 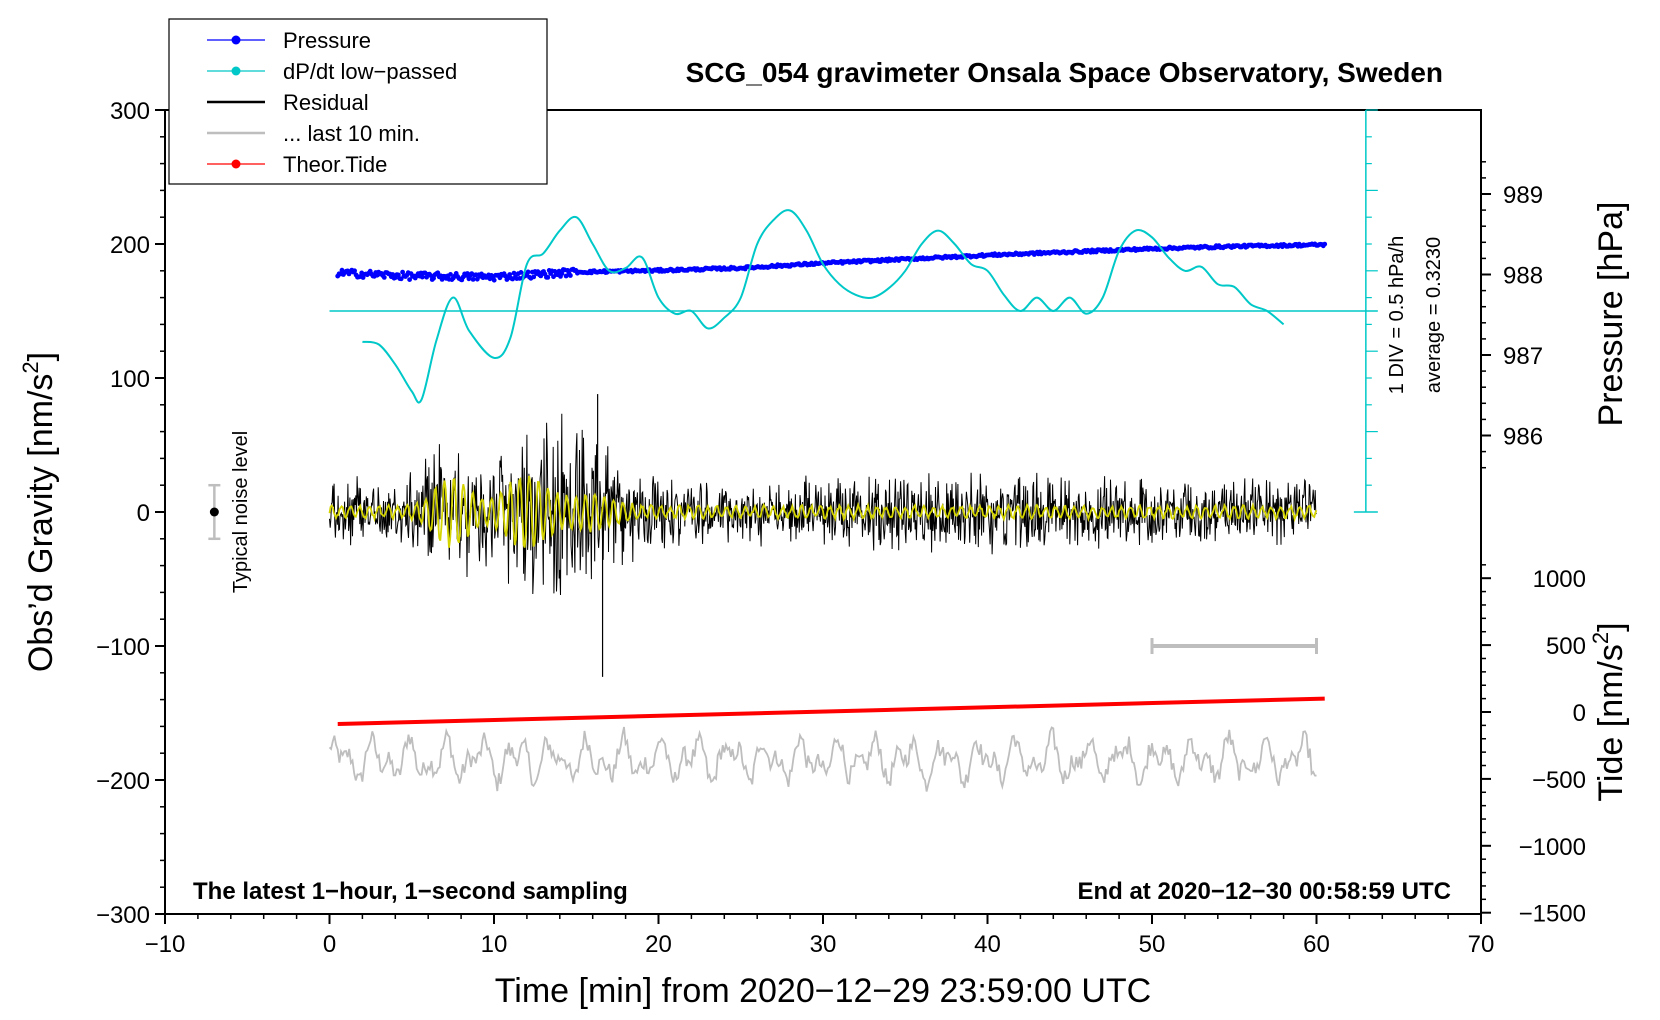 I want to click on residual-filtered-series, so click(x=823, y=511).